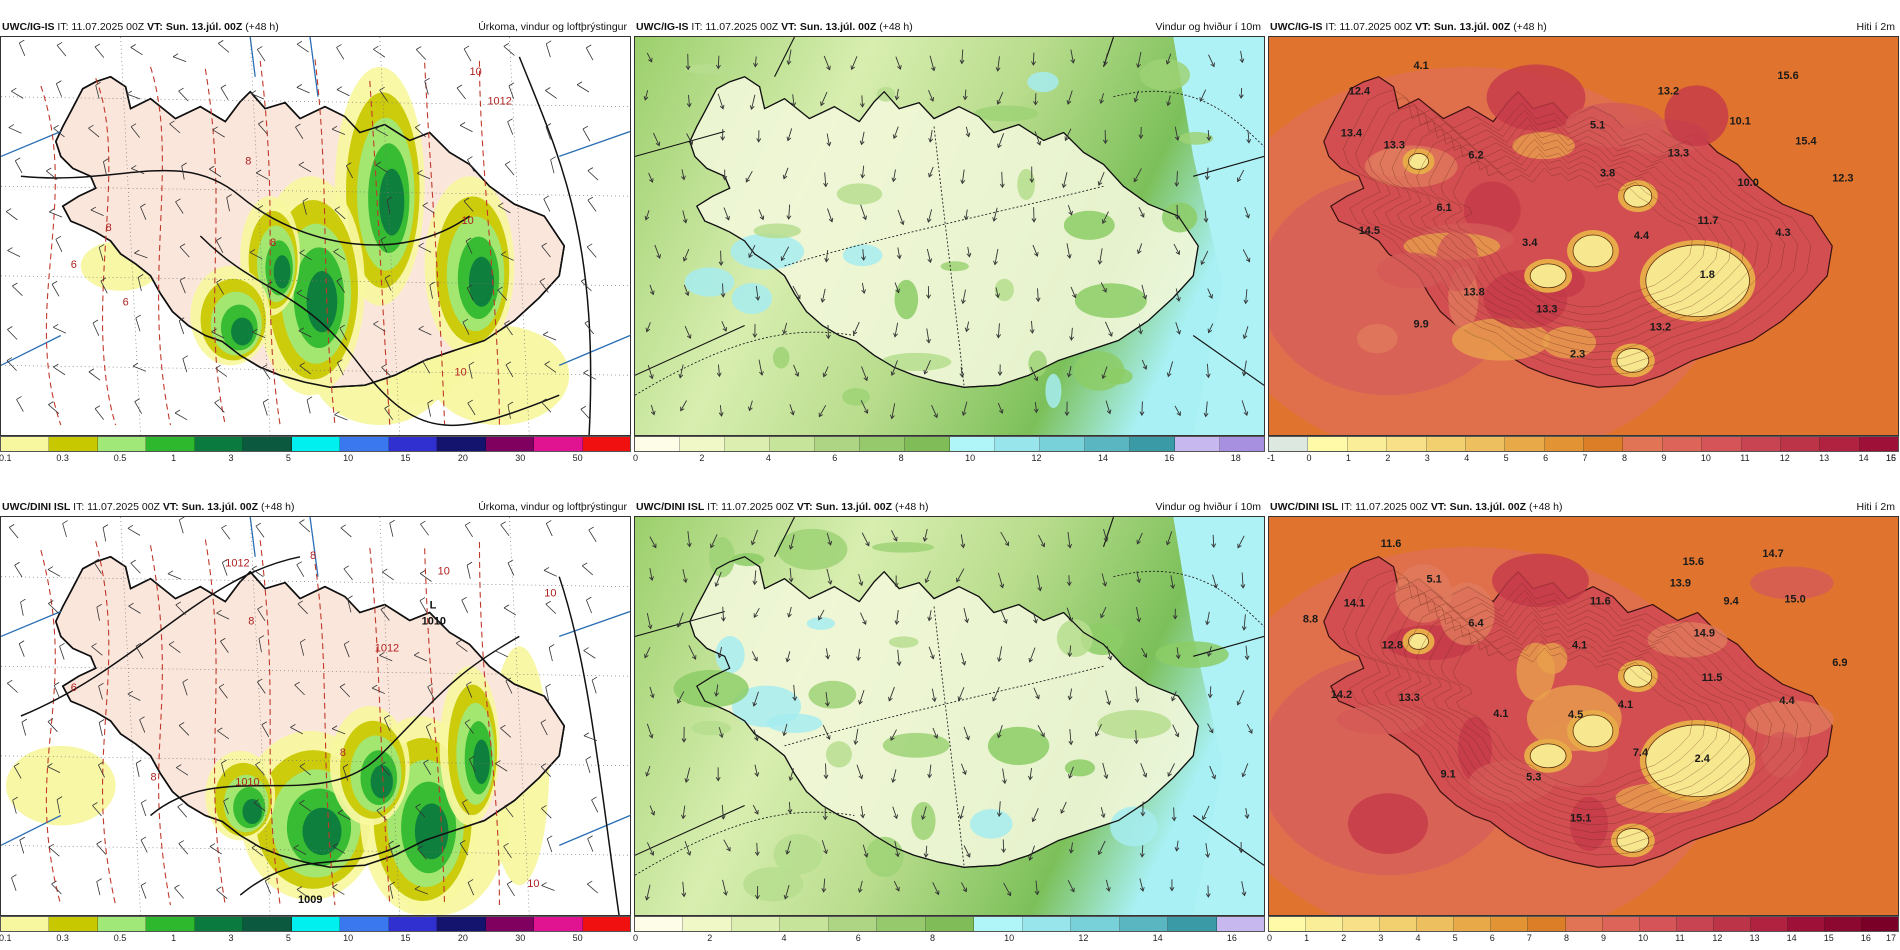  What do you see at coordinates (1310, 619) in the screenshot?
I see `temperature-label: 8.8` at bounding box center [1310, 619].